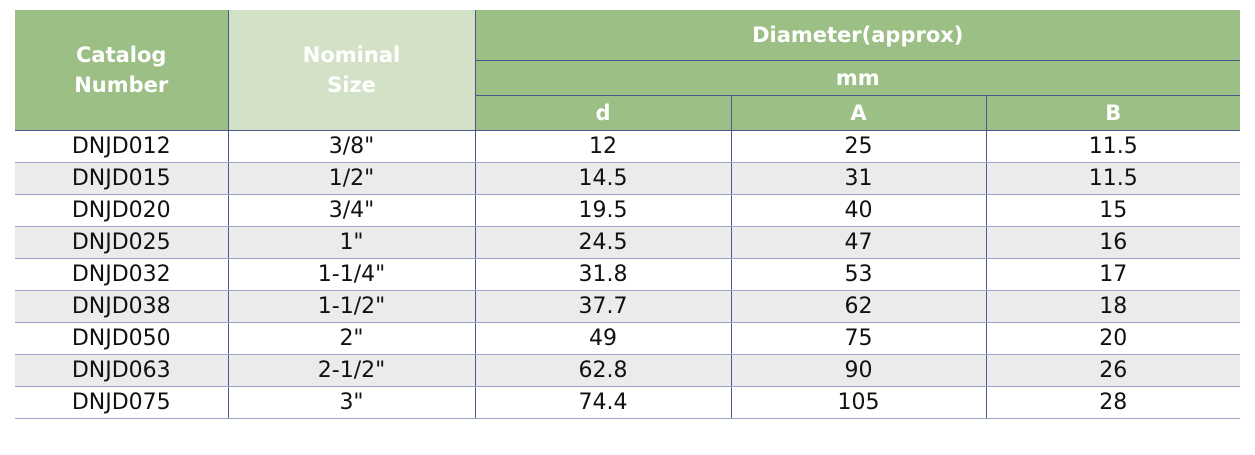  I want to click on table-cell: DNJD050, so click(121, 338).